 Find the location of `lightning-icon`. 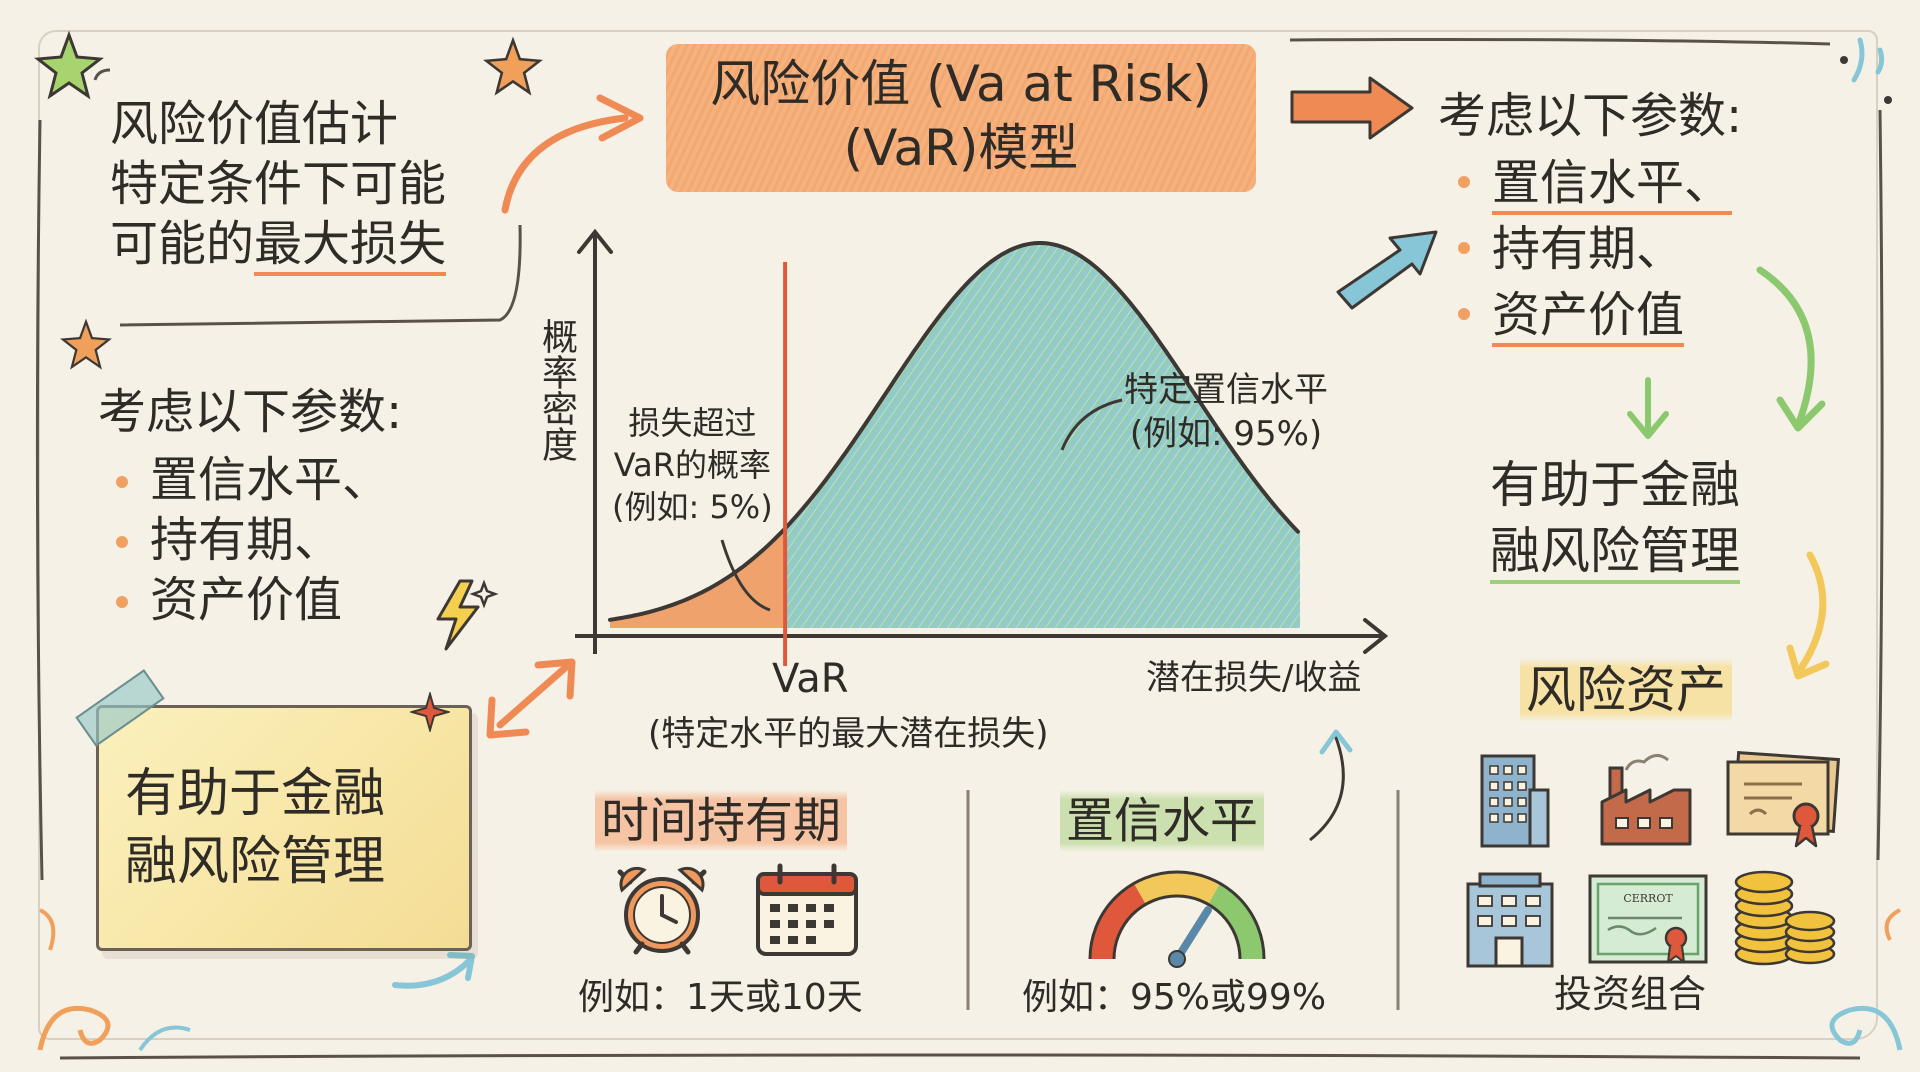

lightning-icon is located at coordinates (467, 615).